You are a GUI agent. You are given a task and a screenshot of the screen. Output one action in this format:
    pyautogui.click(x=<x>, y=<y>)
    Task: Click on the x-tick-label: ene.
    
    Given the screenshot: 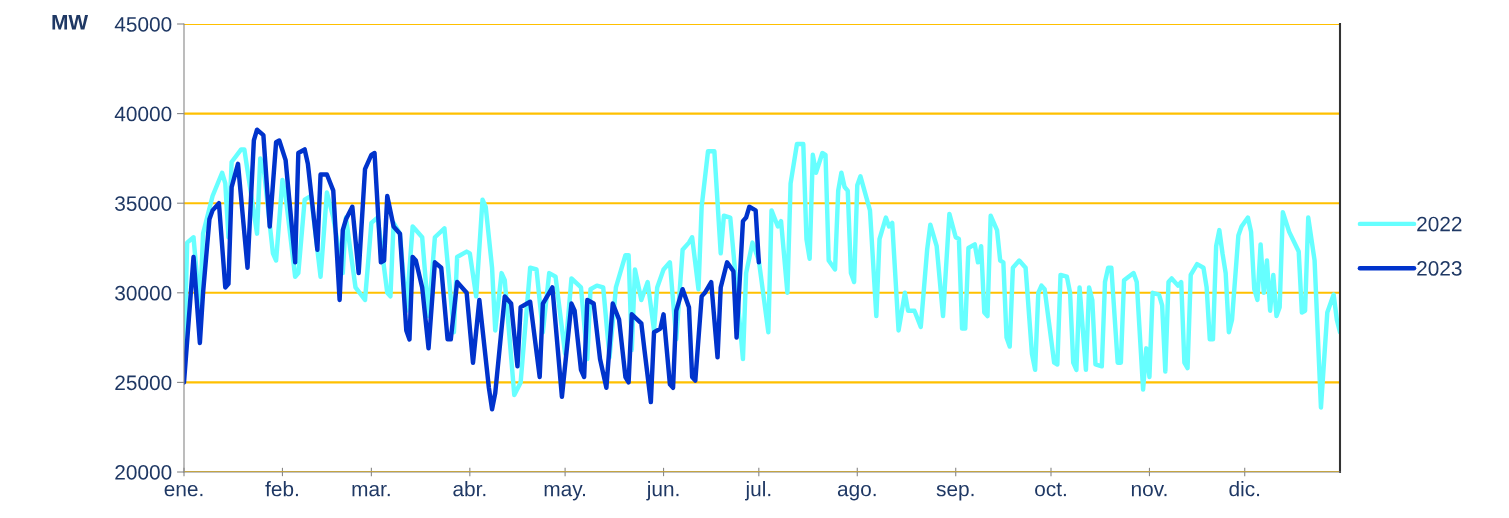 What is the action you would take?
    pyautogui.click(x=183, y=490)
    